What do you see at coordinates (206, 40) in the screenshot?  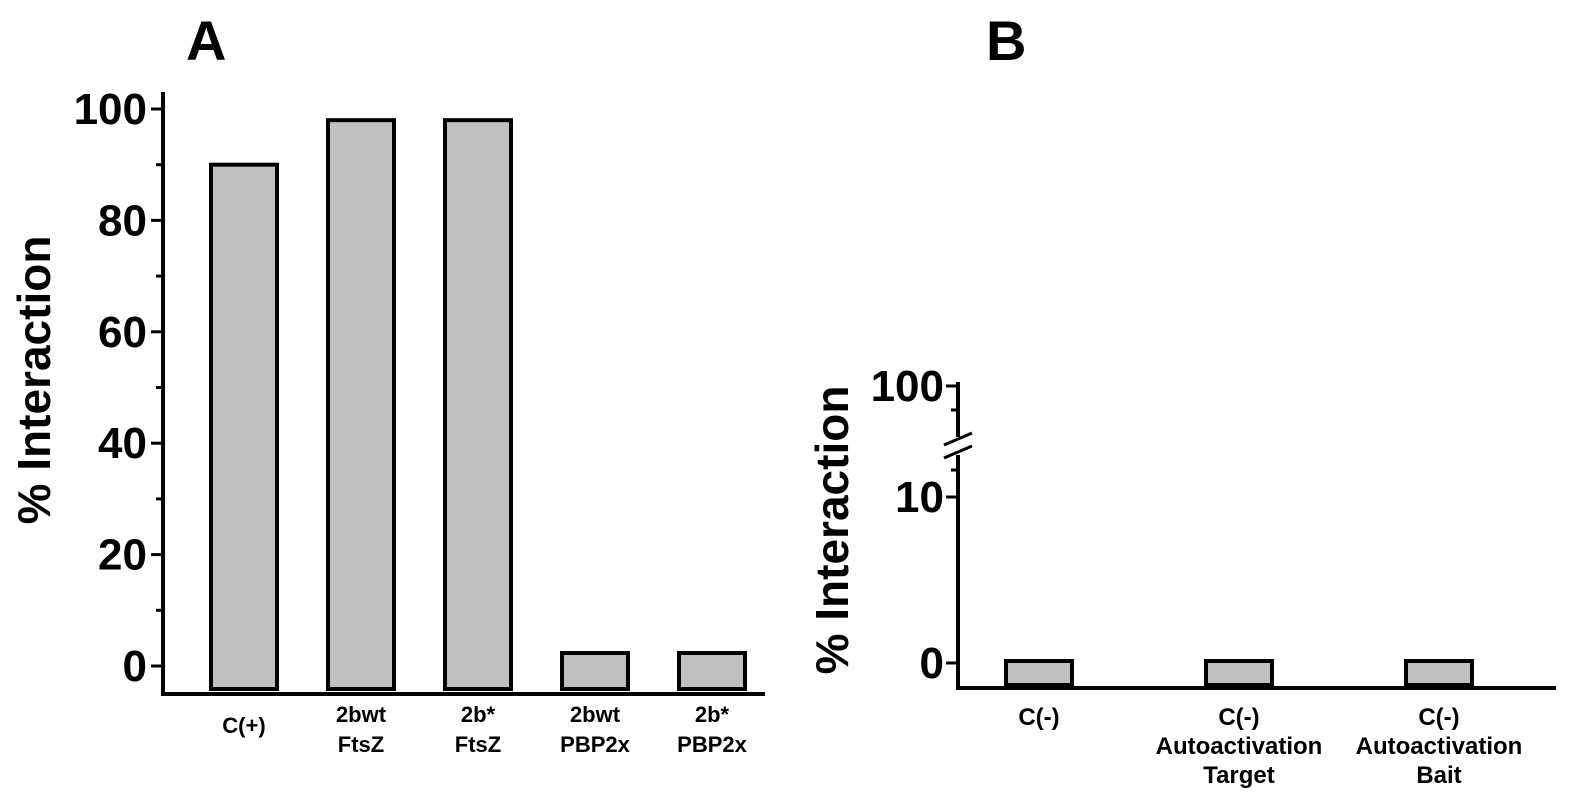 I see `panel-a-letter: A` at bounding box center [206, 40].